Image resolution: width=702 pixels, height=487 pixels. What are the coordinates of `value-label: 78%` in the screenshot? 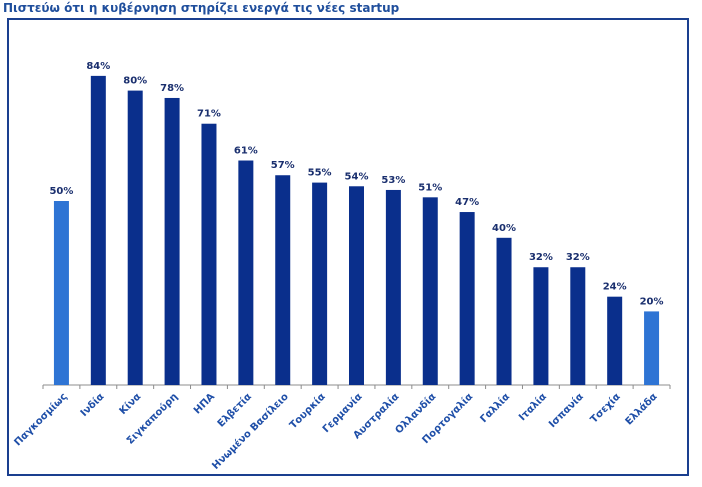 It's located at (172, 88).